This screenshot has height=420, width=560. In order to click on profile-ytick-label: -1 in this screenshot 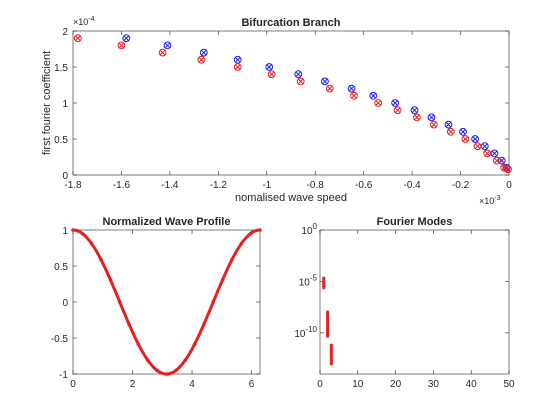, I will do `click(63, 375)`.